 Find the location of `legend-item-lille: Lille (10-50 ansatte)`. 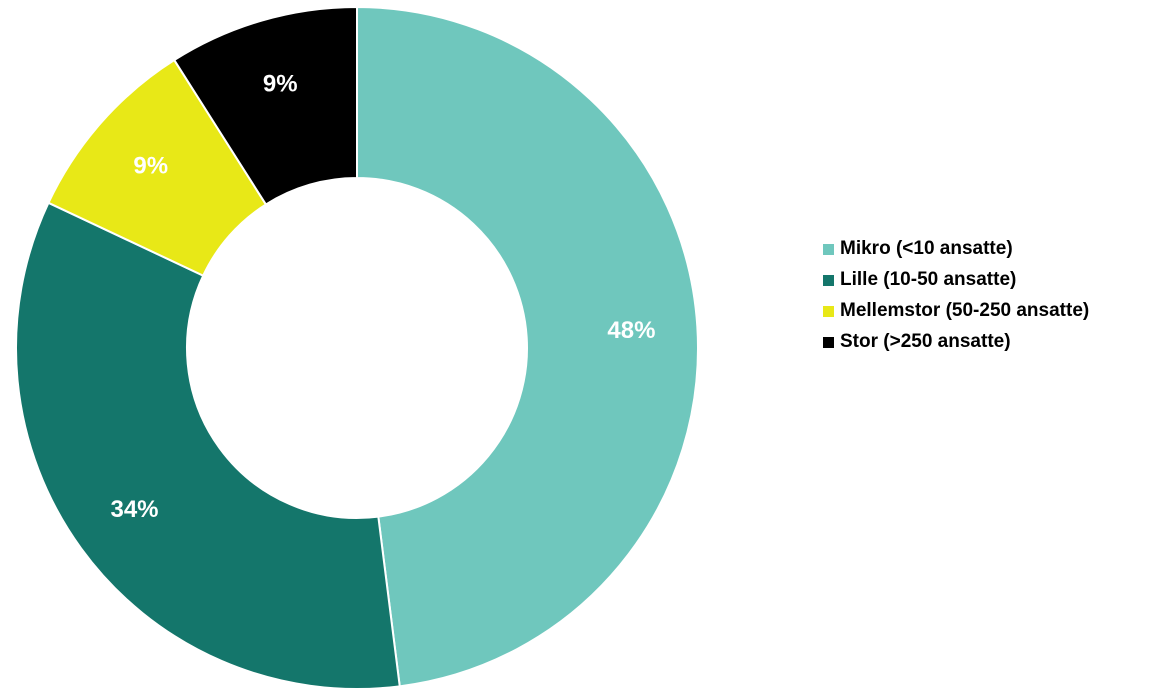

legend-item-lille: Lille (10-50 ansatte) is located at coordinates (956, 280).